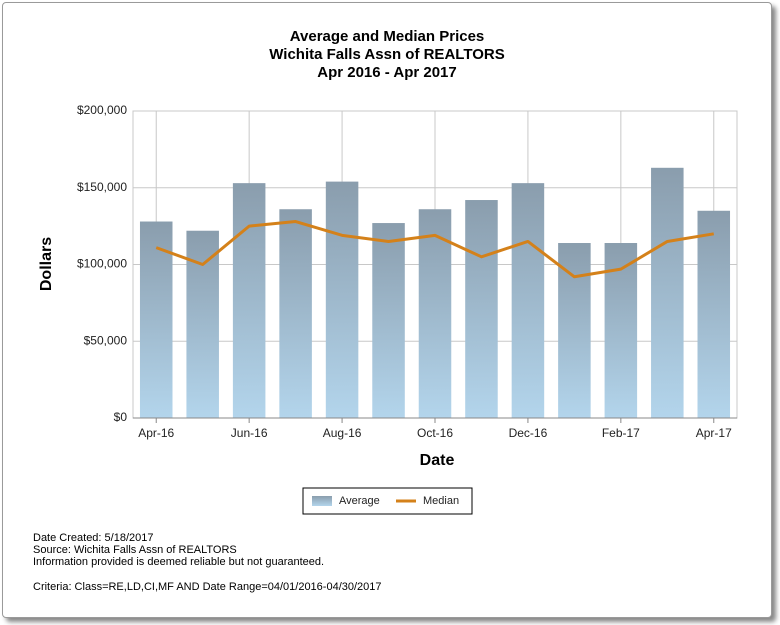 This screenshot has width=780, height=625. What do you see at coordinates (342, 433) in the screenshot?
I see `x-tick-label: Aug-16` at bounding box center [342, 433].